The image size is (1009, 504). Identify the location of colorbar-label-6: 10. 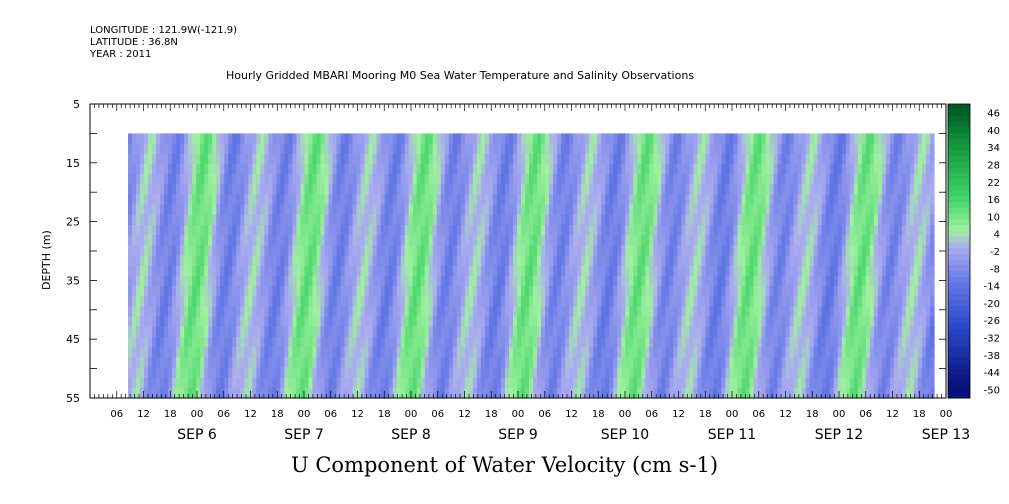
(993, 217).